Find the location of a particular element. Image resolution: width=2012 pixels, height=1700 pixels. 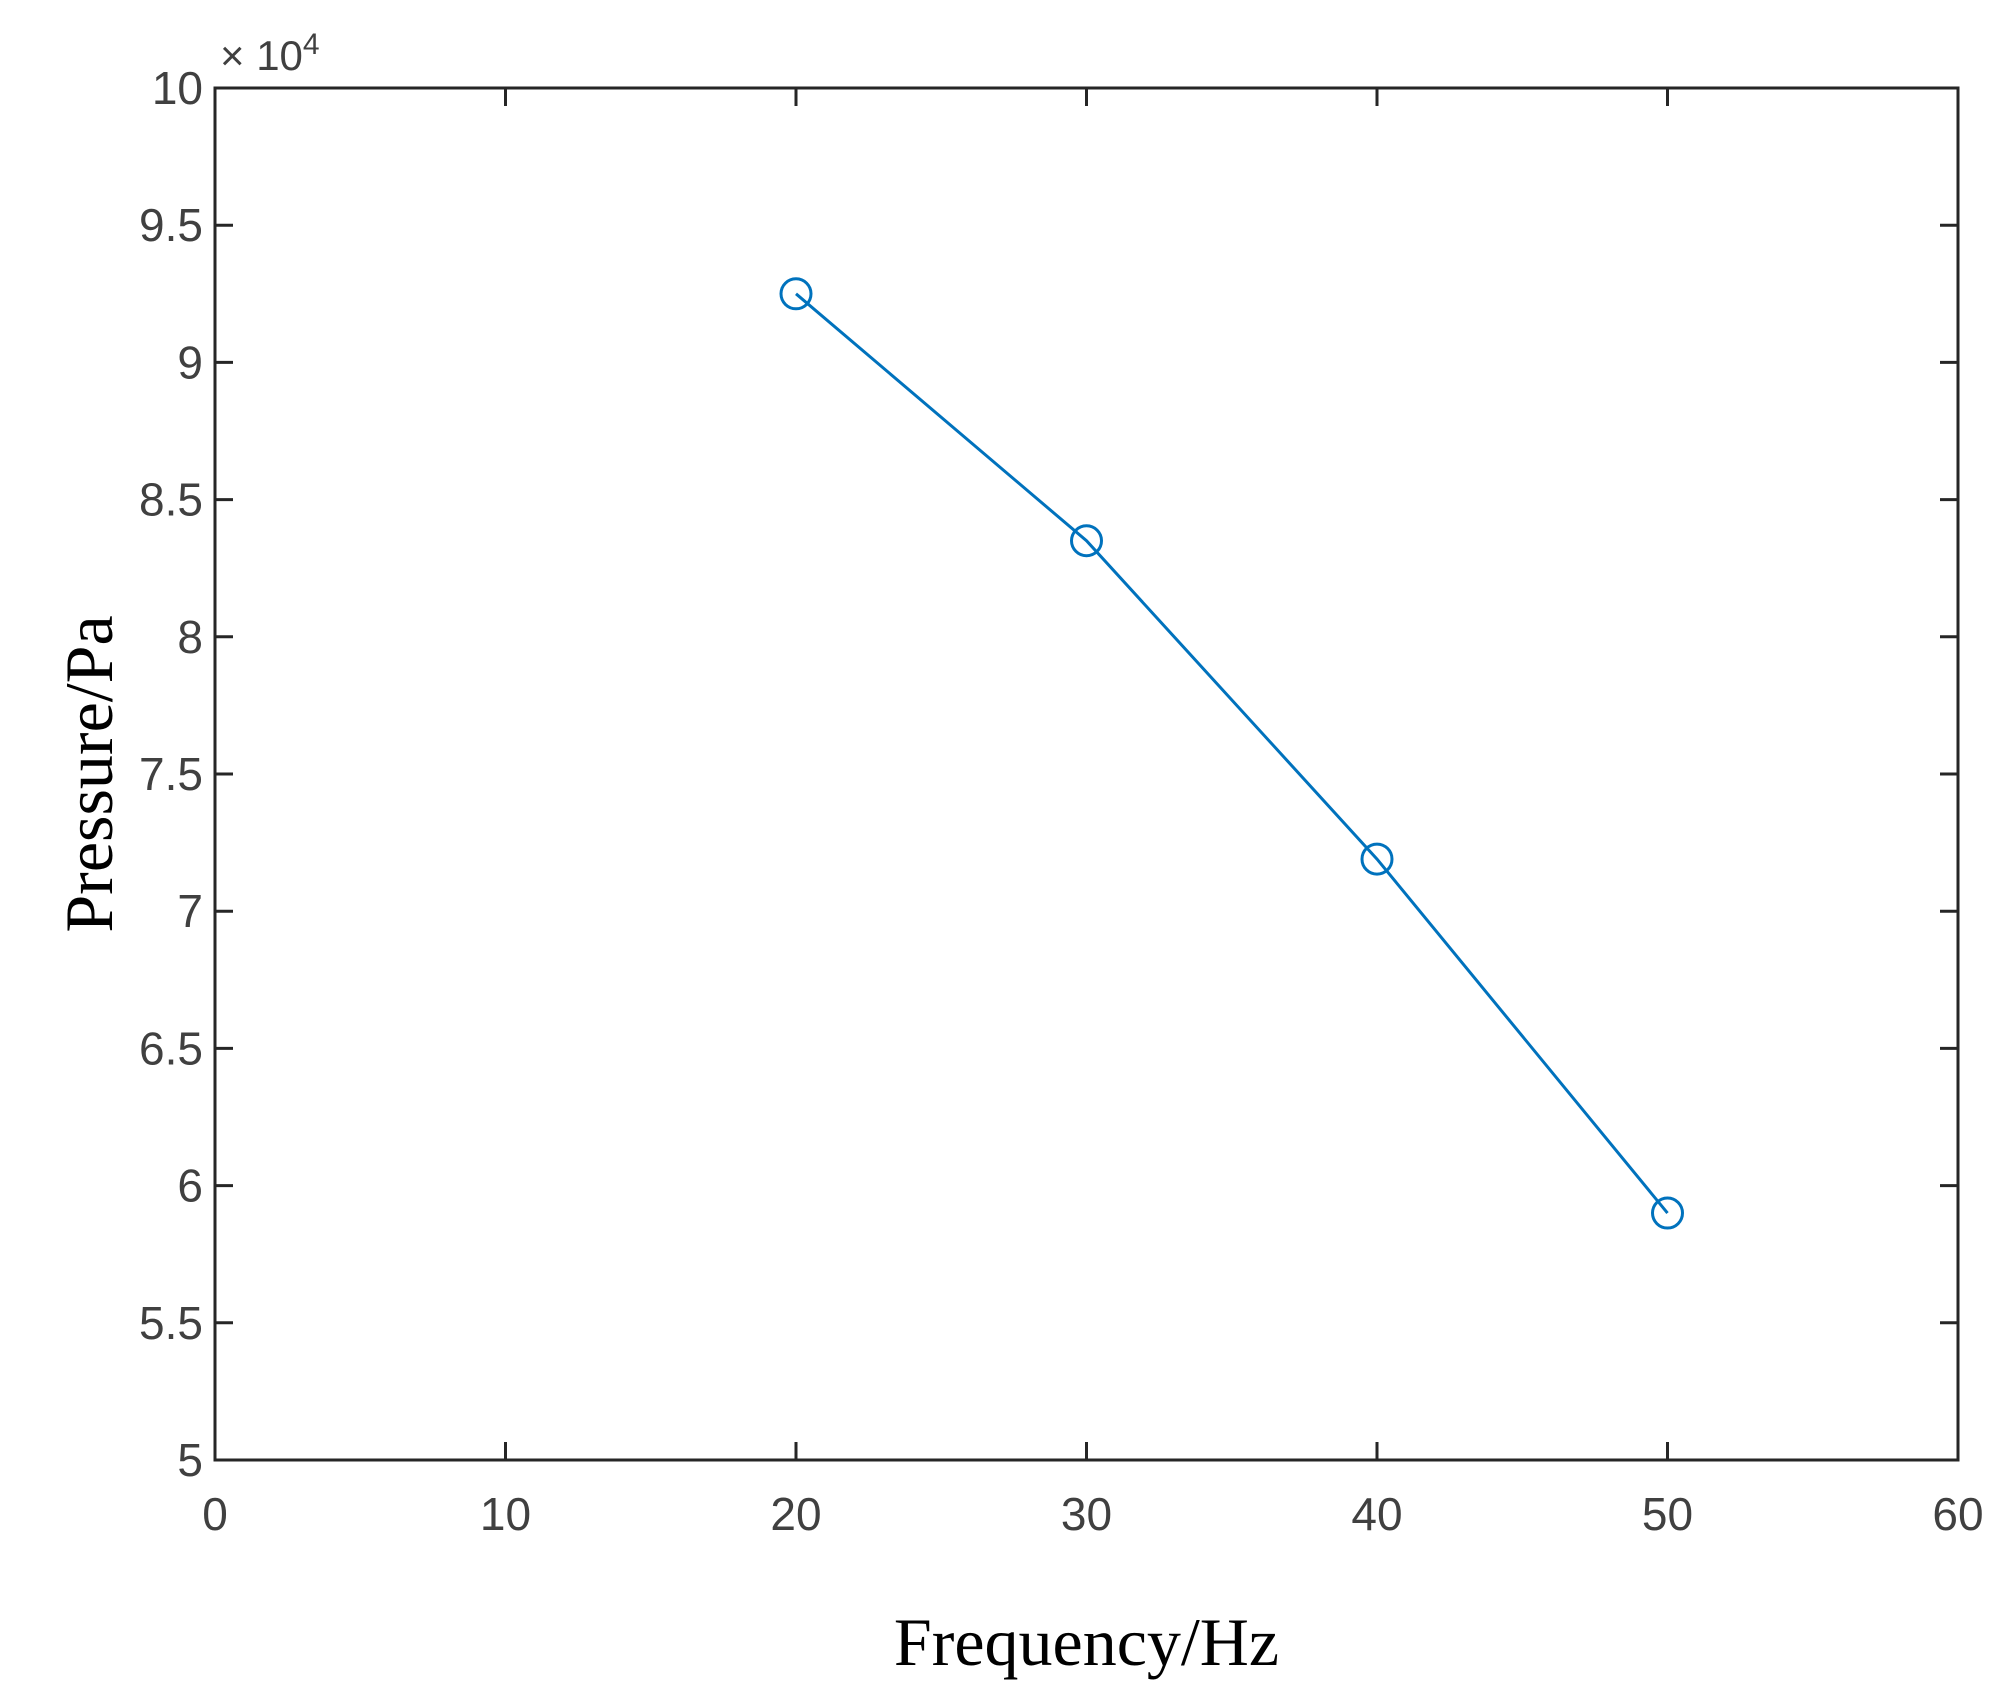

y-tick-label: 7 is located at coordinates (190, 911).